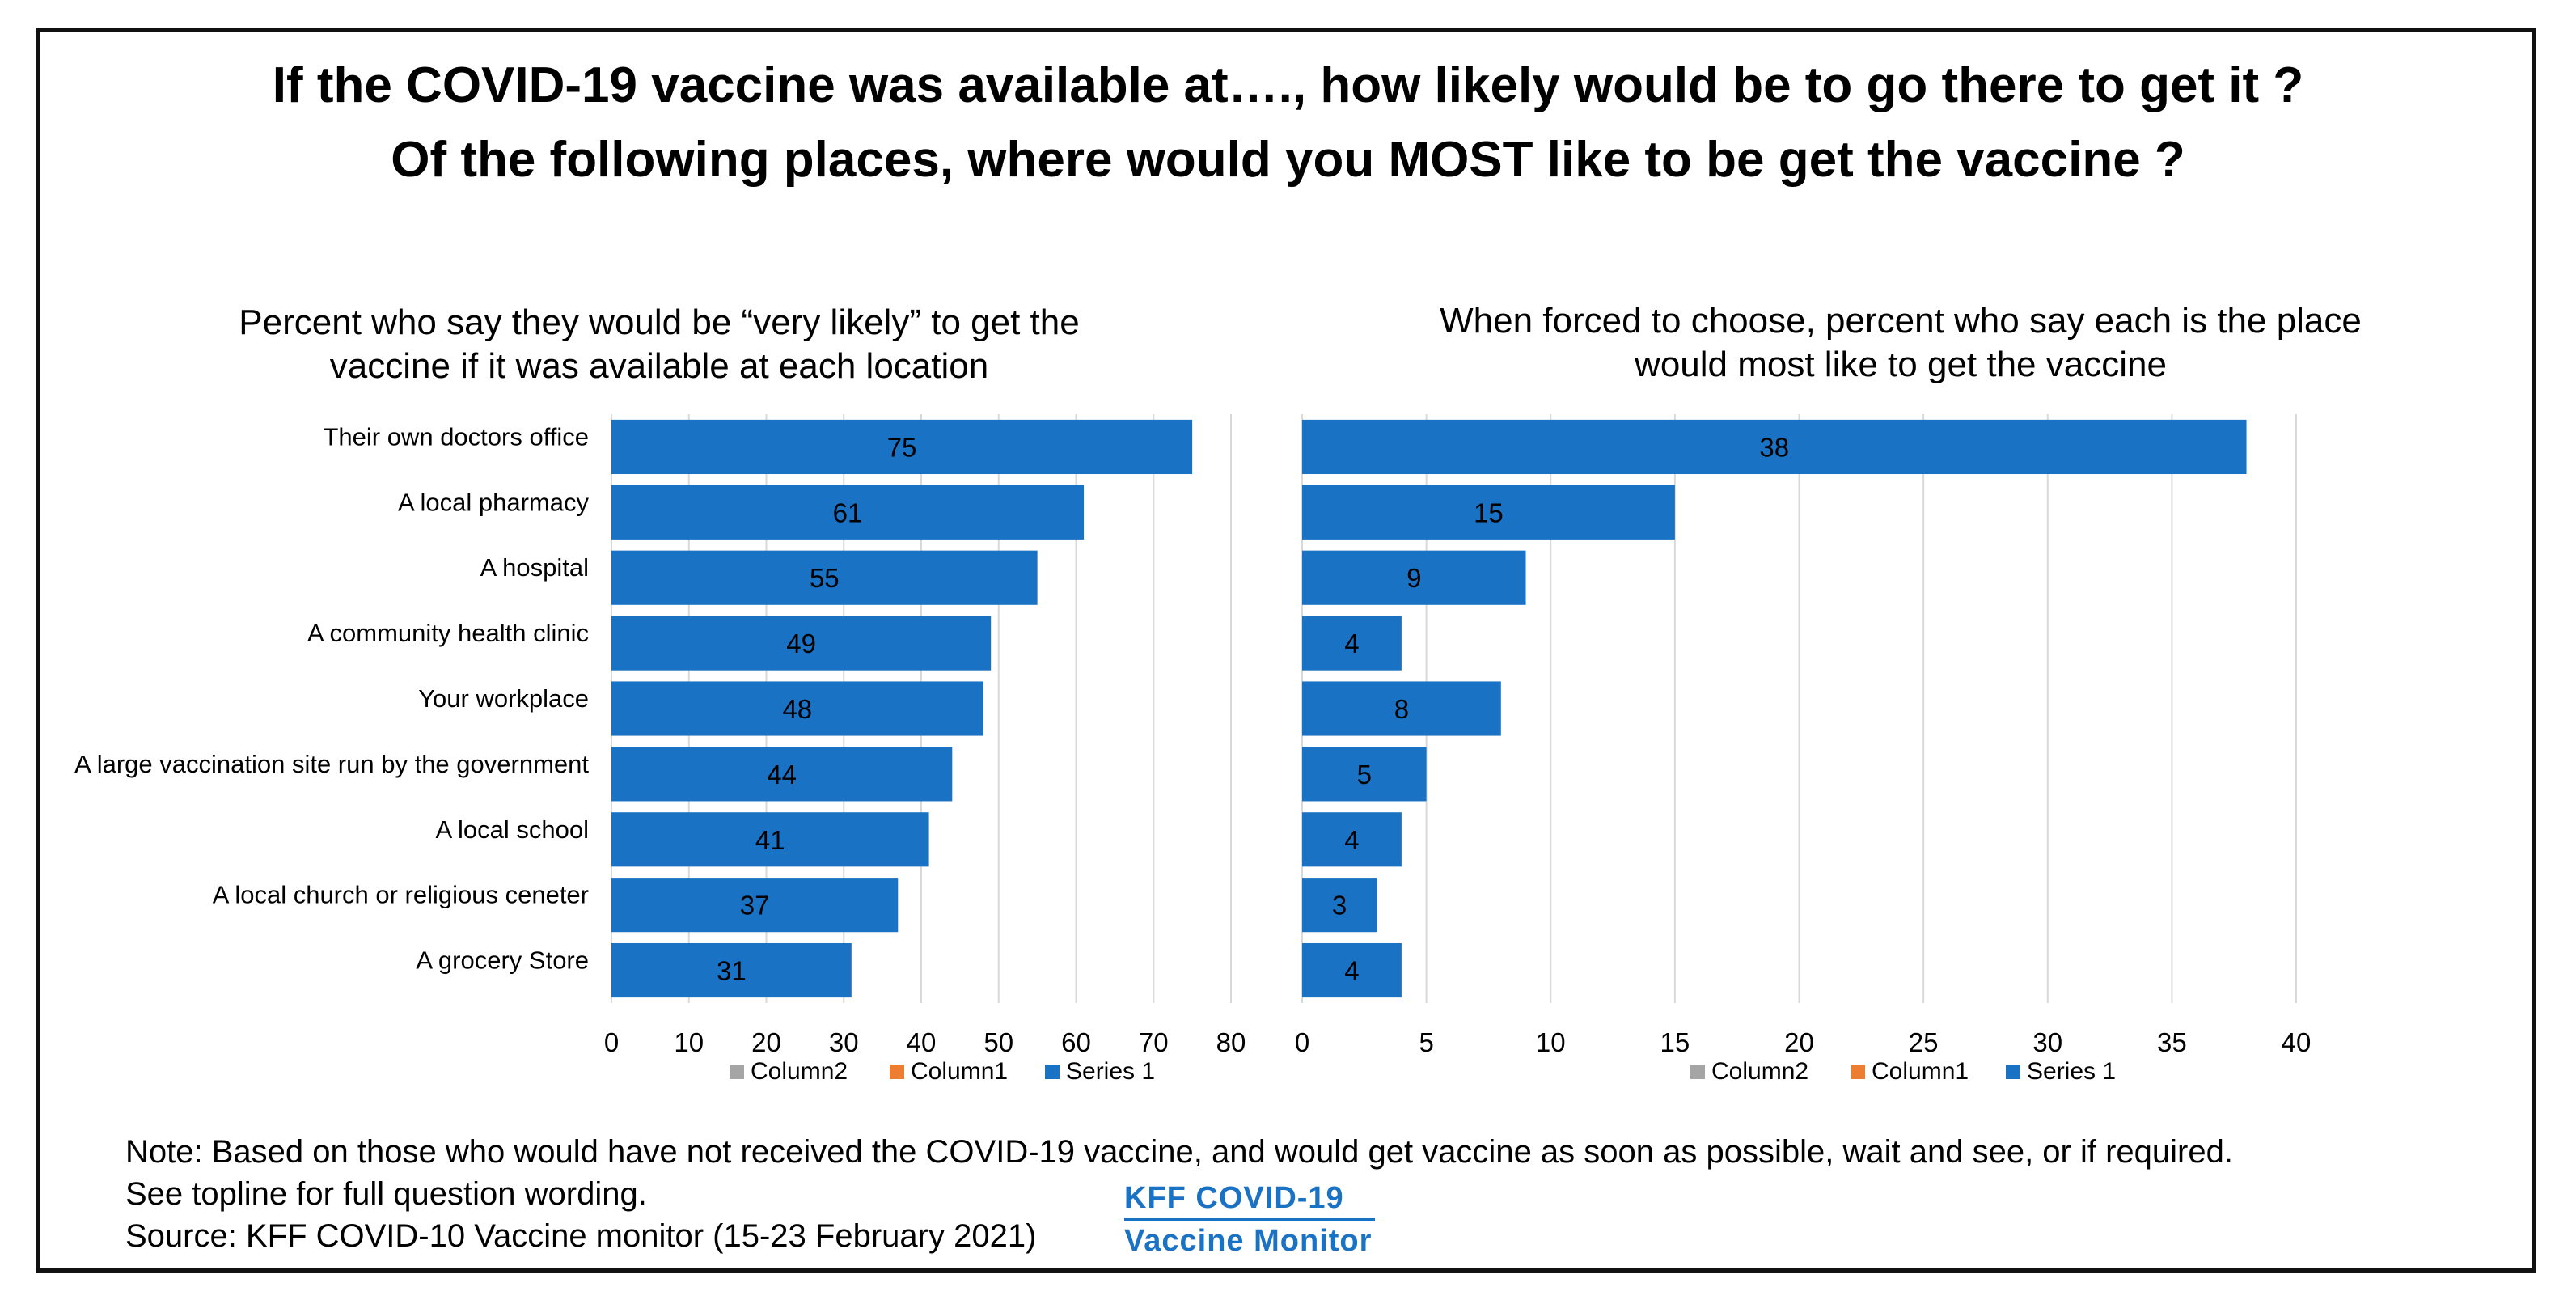 Image resolution: width=2576 pixels, height=1304 pixels. I want to click on right-bar-value-label: 38, so click(1774, 447).